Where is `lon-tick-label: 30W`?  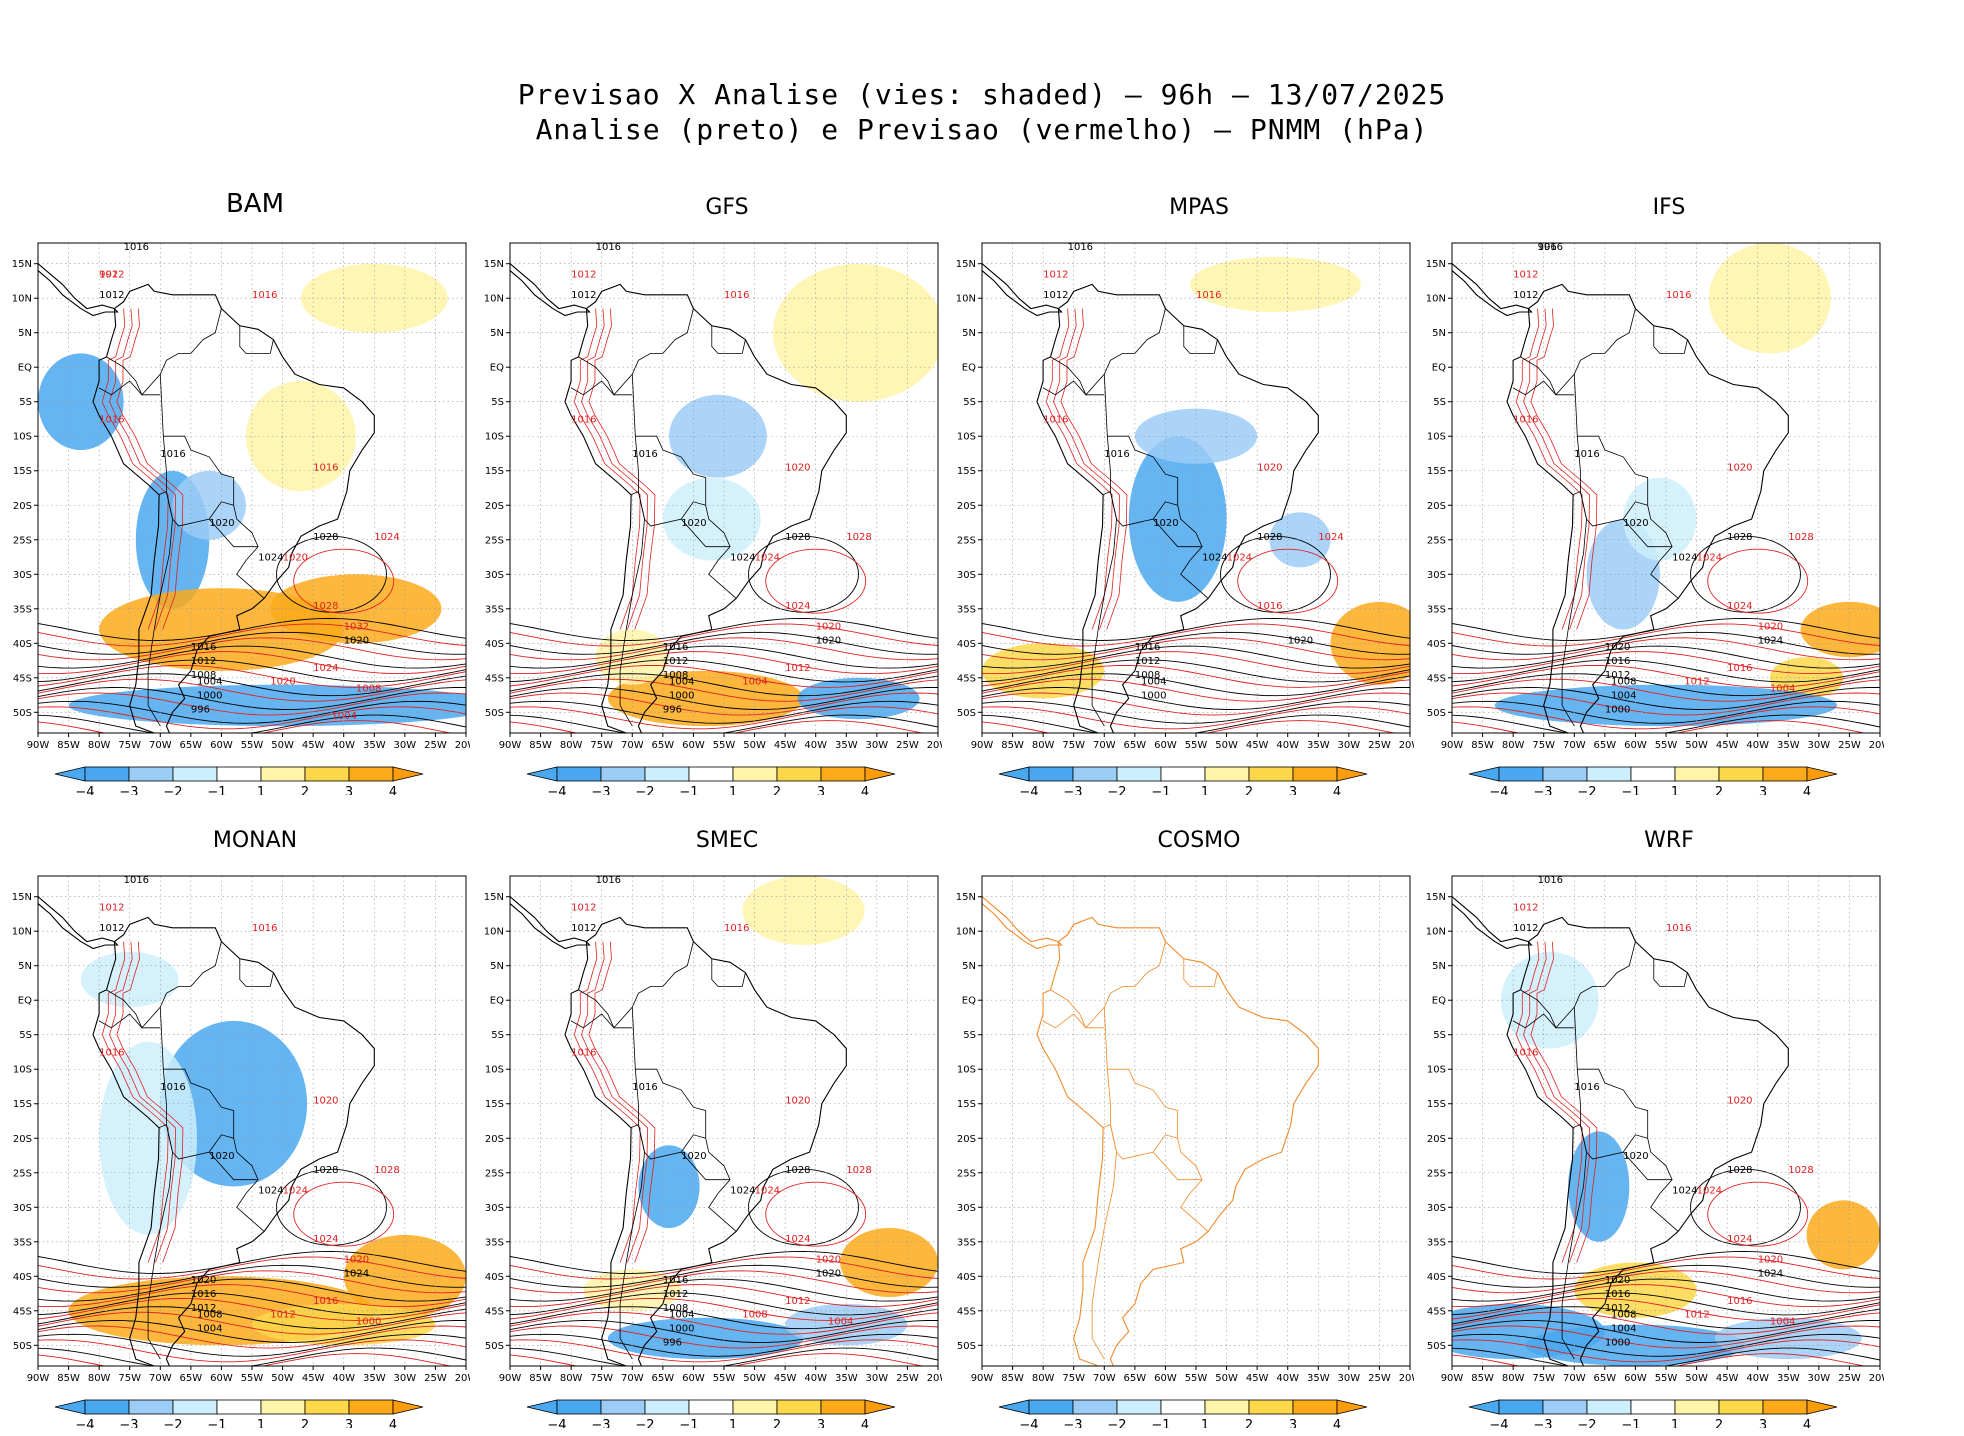 lon-tick-label: 30W is located at coordinates (1819, 745).